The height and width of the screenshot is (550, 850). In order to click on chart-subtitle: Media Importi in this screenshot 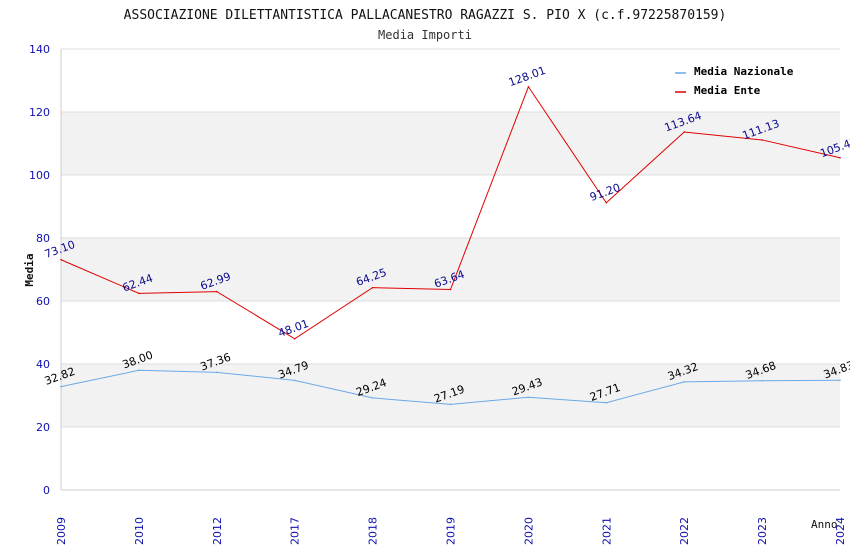, I will do `click(425, 35)`.